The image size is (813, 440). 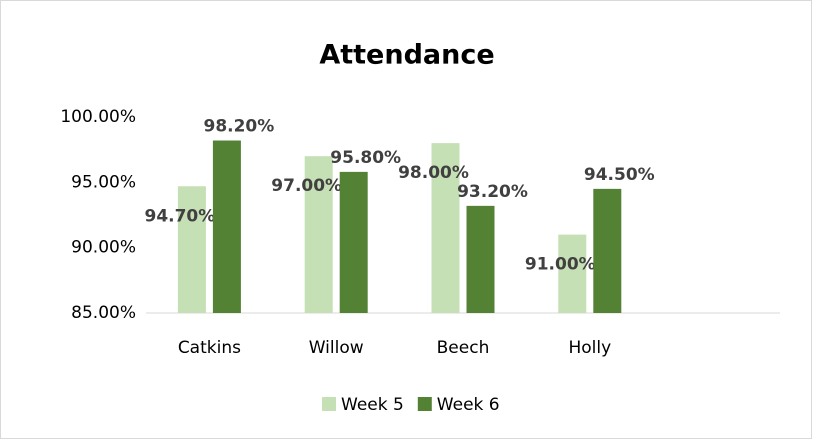 What do you see at coordinates (98, 117) in the screenshot?
I see `y-tick-label: 100.00%` at bounding box center [98, 117].